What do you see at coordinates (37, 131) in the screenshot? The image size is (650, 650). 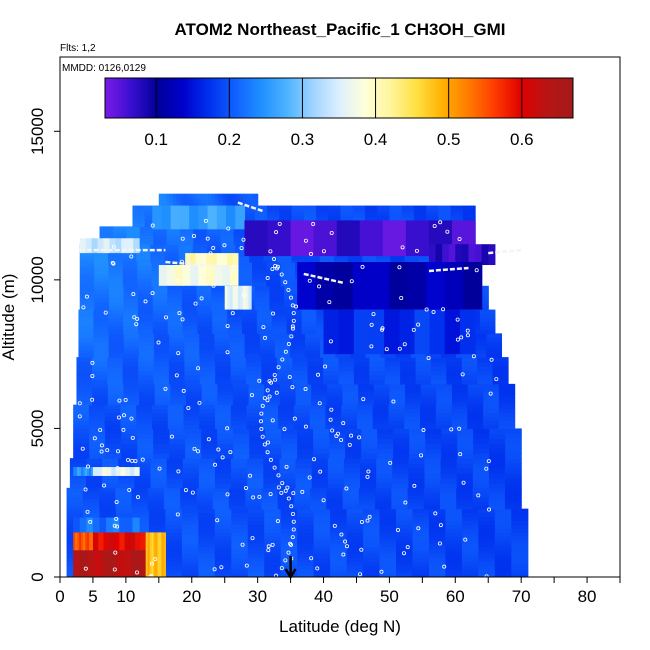 I see `y-tick-label: 15000` at bounding box center [37, 131].